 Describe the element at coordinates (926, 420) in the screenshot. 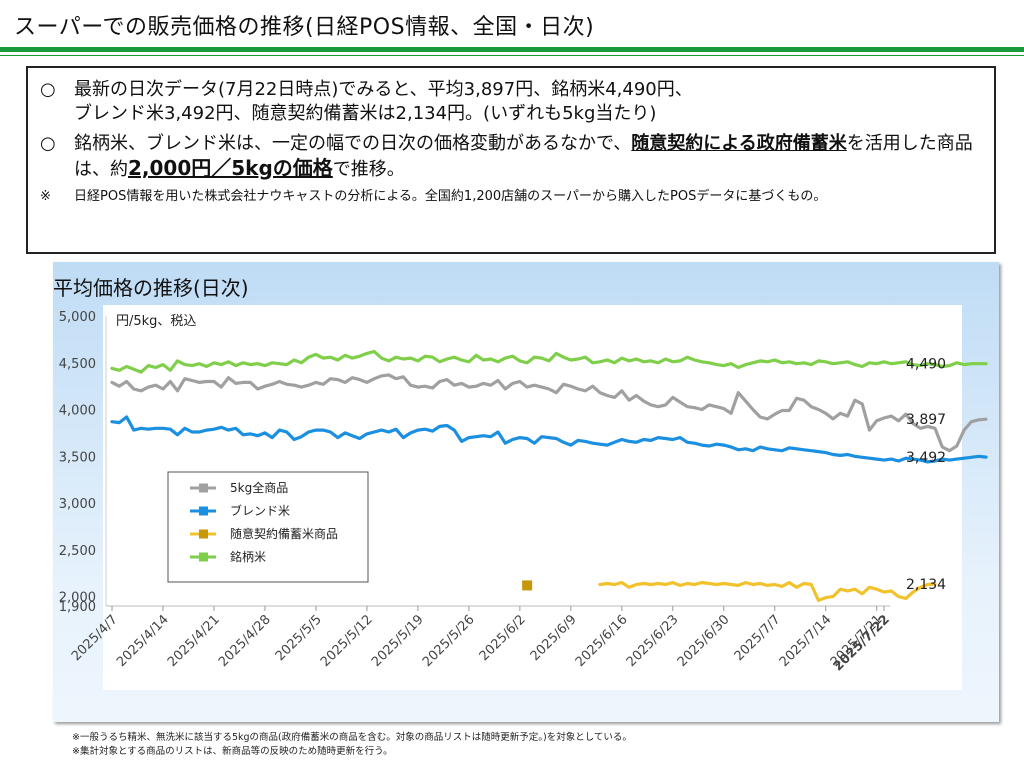

I see `series-end-label-0: 3,897` at that location.